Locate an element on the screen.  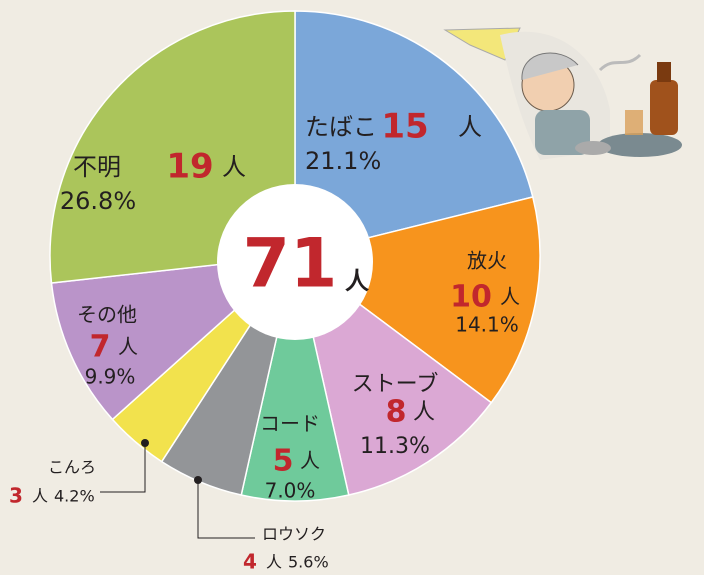
slice-percent: 5.6% is located at coordinates (308, 562).